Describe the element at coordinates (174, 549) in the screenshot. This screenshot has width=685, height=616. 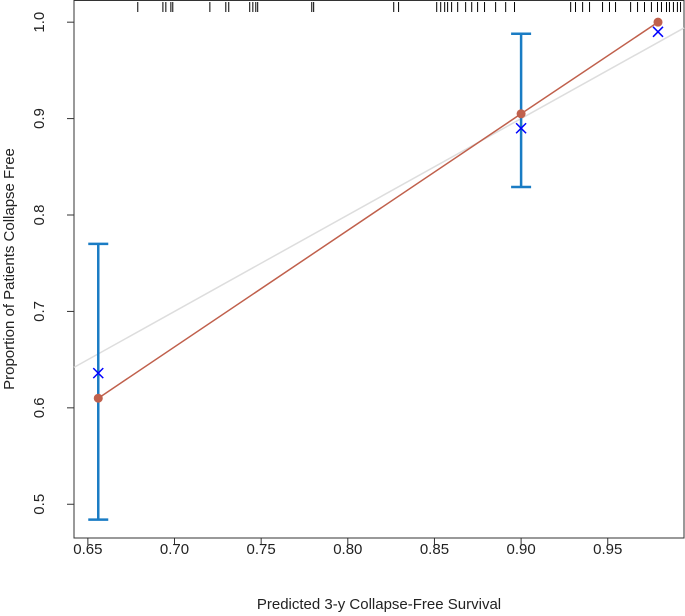
I see `x-tick-label: 0.70` at that location.